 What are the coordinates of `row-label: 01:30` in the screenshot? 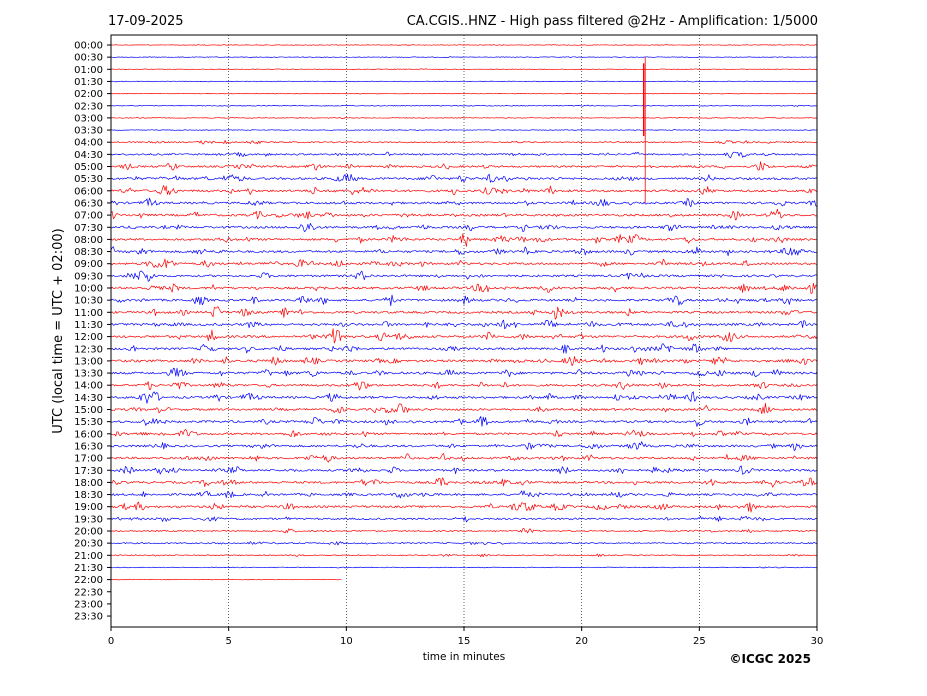 It's located at (88, 82).